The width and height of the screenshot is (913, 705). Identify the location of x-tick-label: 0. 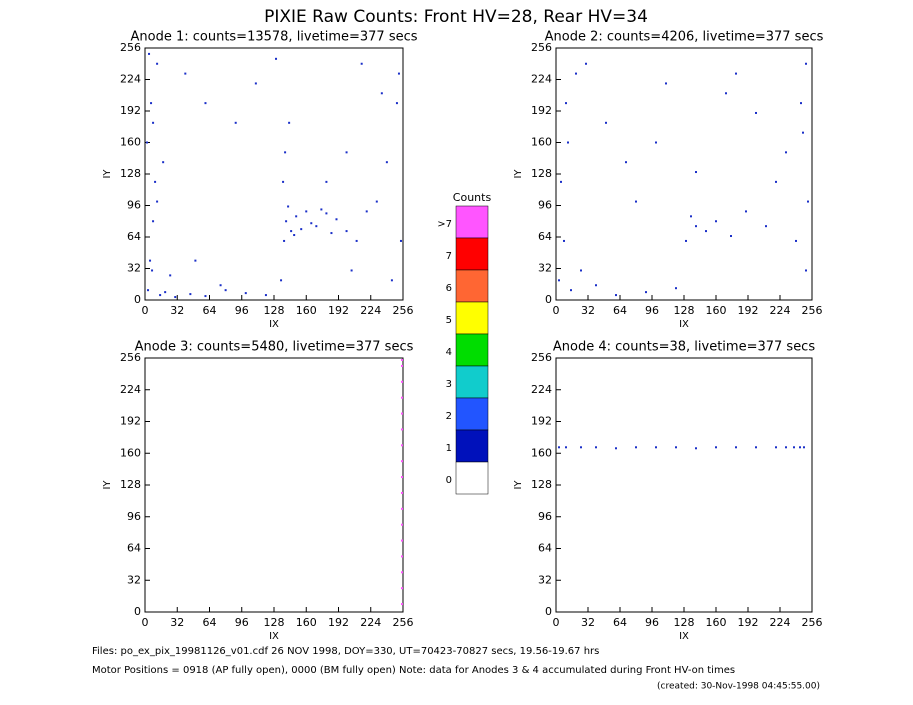
(556, 310).